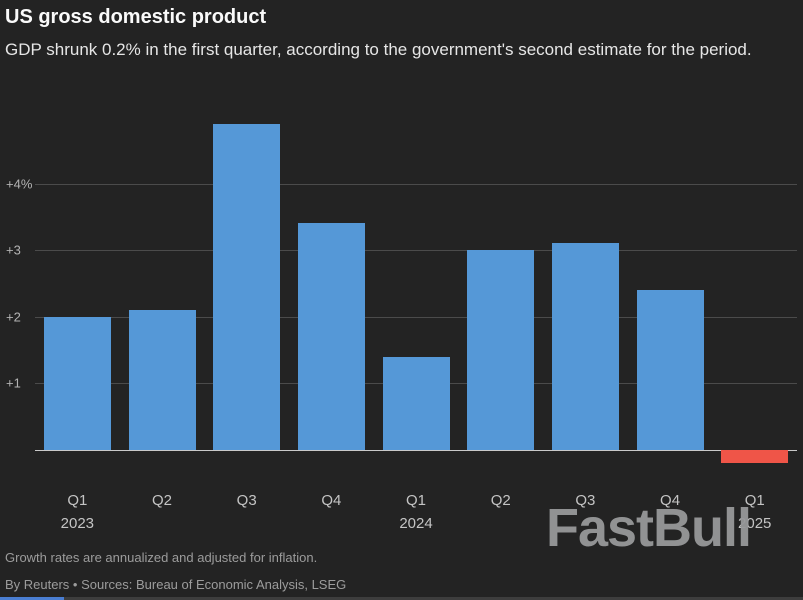 Image resolution: width=803 pixels, height=600 pixels. Describe the element at coordinates (416, 403) in the screenshot. I see `bar-q1-2024` at that location.